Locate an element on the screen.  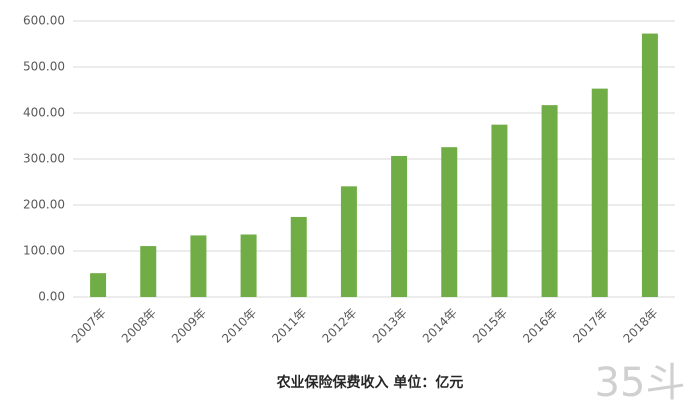
x-tick-label: 2011年 is located at coordinates (289, 326).